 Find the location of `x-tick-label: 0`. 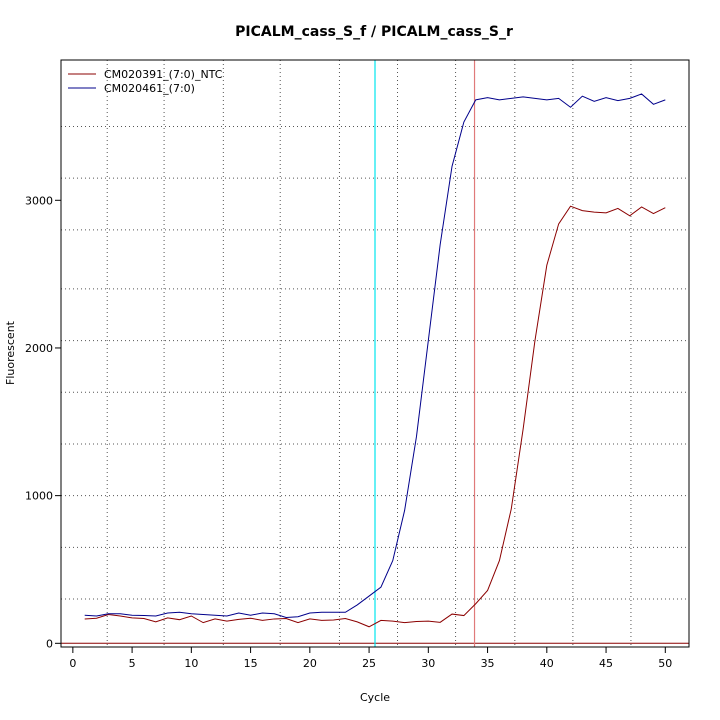

x-tick-label: 0 is located at coordinates (72, 663).